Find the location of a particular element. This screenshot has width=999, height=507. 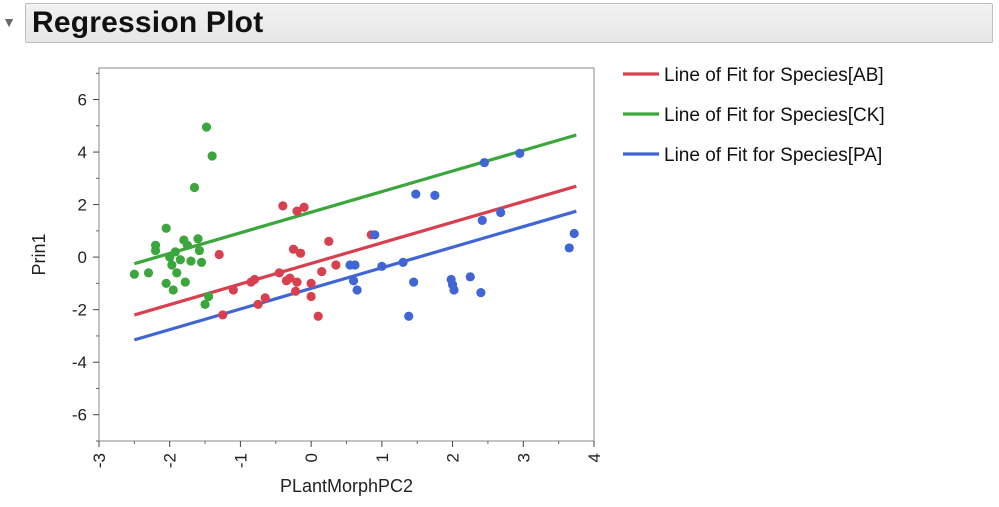

triangle-down-icon: ▼ is located at coordinates (9, 22).